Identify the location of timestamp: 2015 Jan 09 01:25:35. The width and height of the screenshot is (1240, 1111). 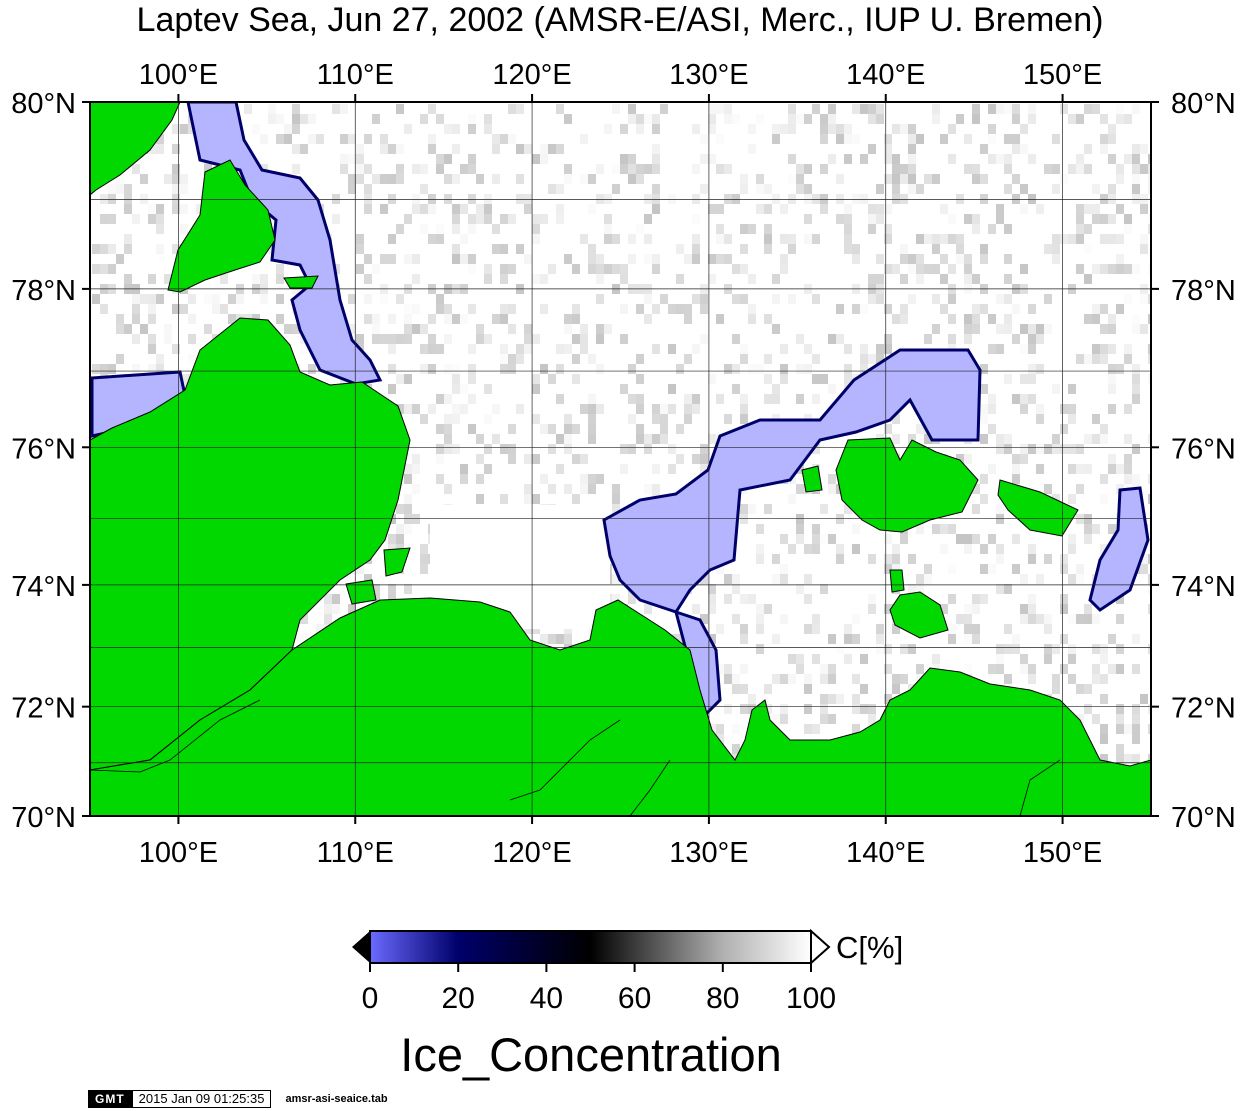
(201, 1099).